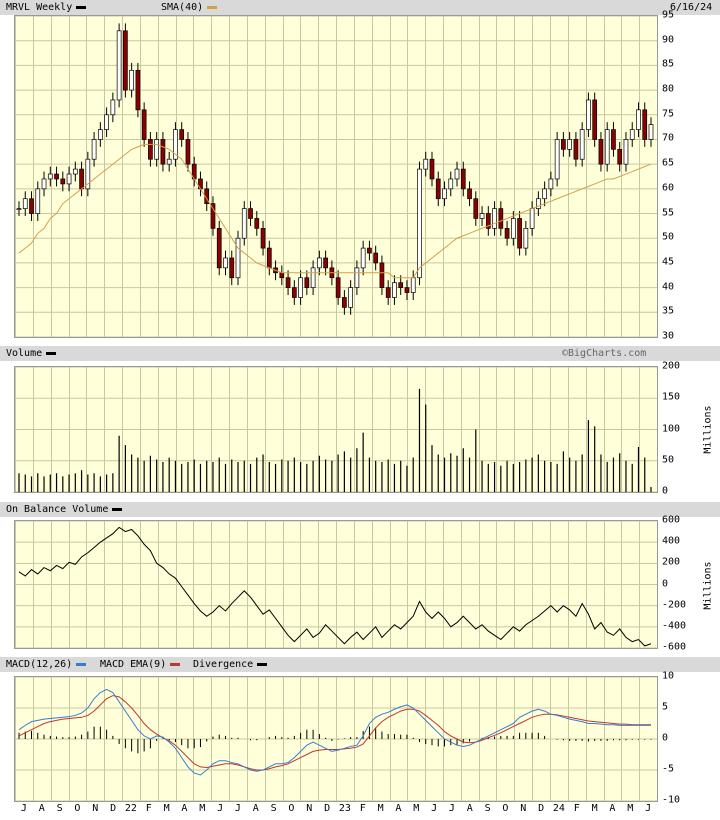  Describe the element at coordinates (175, 664) in the screenshot. I see `macd-ema-swatch` at that location.